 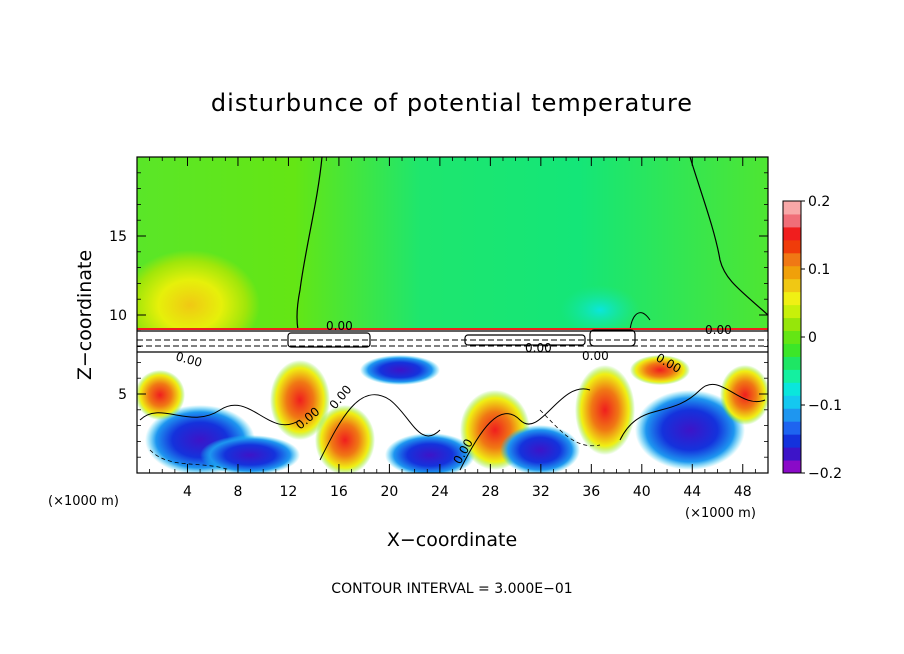 I want to click on x-tick-label: 8, so click(x=237, y=492).